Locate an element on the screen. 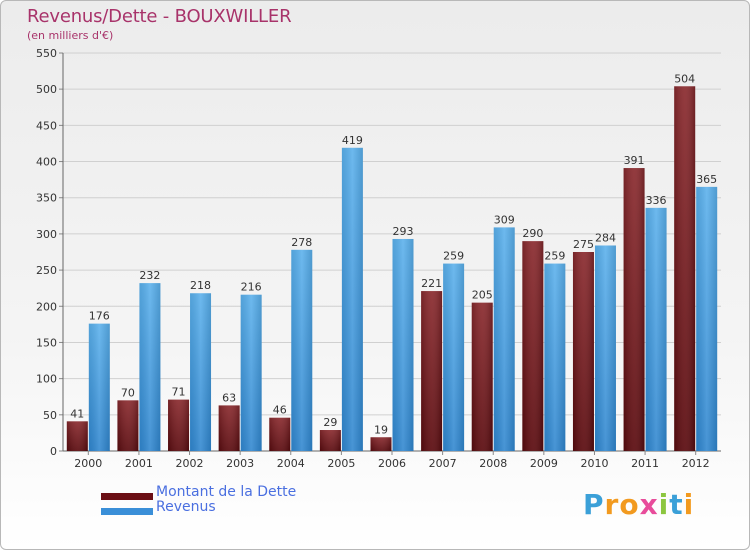 This screenshot has width=750, height=550. legend-swatch-debt is located at coordinates (127, 496).